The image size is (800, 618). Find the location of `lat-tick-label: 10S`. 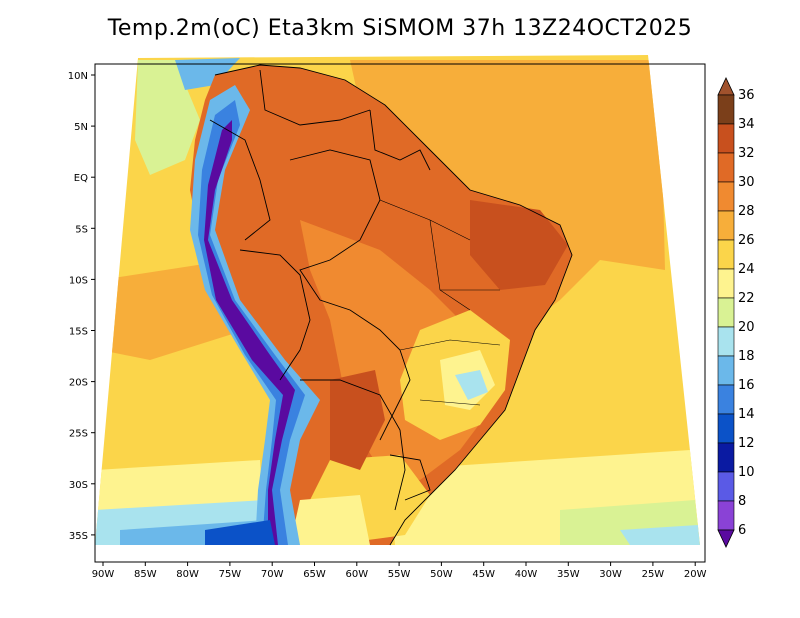

lat-tick-label: 10S is located at coordinates (78, 280).